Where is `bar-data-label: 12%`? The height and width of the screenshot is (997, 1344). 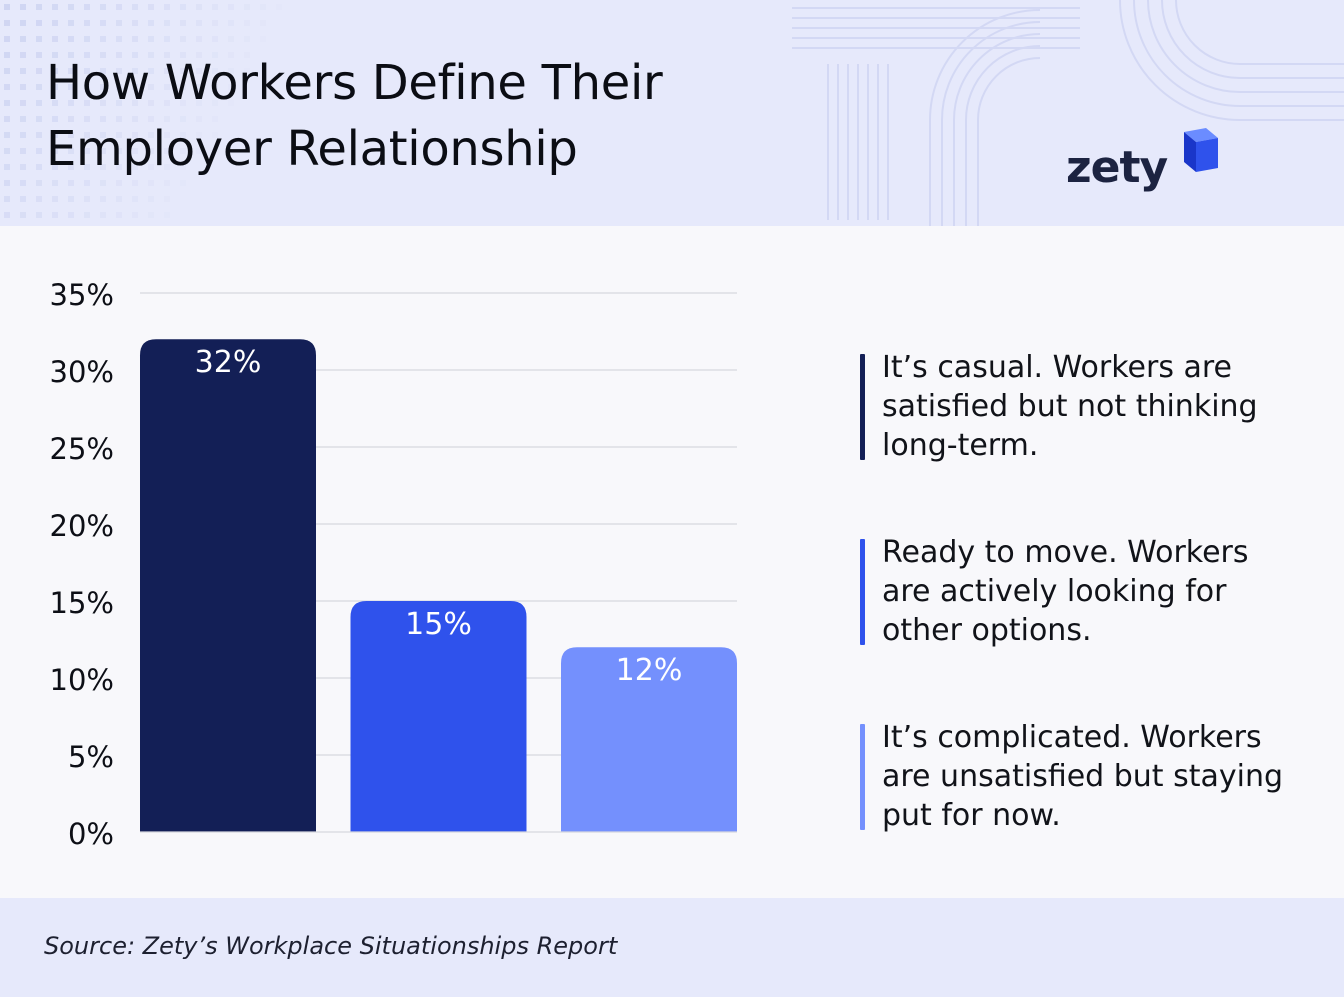 bar-data-label: 12% is located at coordinates (649, 670).